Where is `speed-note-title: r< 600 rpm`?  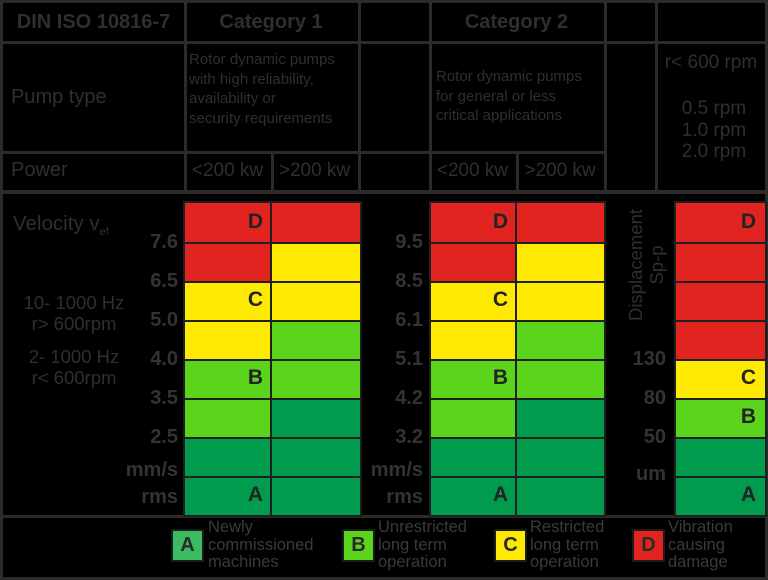 speed-note-title: r< 600 rpm is located at coordinates (711, 62).